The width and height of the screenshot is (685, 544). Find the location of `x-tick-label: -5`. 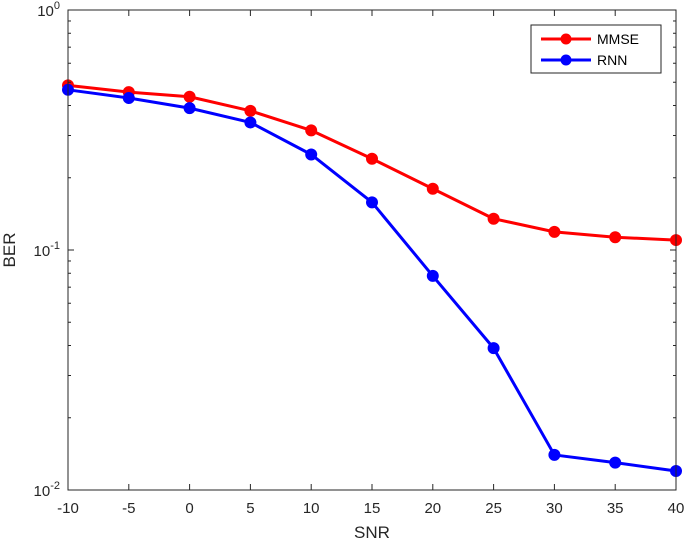

x-tick-label: -5 is located at coordinates (128, 508).